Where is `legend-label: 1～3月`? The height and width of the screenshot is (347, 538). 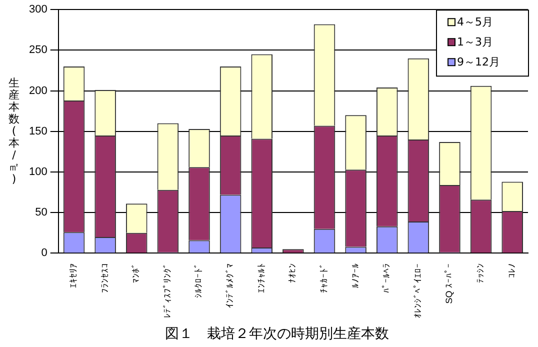
legend-label: 1～3月 is located at coordinates (475, 41).